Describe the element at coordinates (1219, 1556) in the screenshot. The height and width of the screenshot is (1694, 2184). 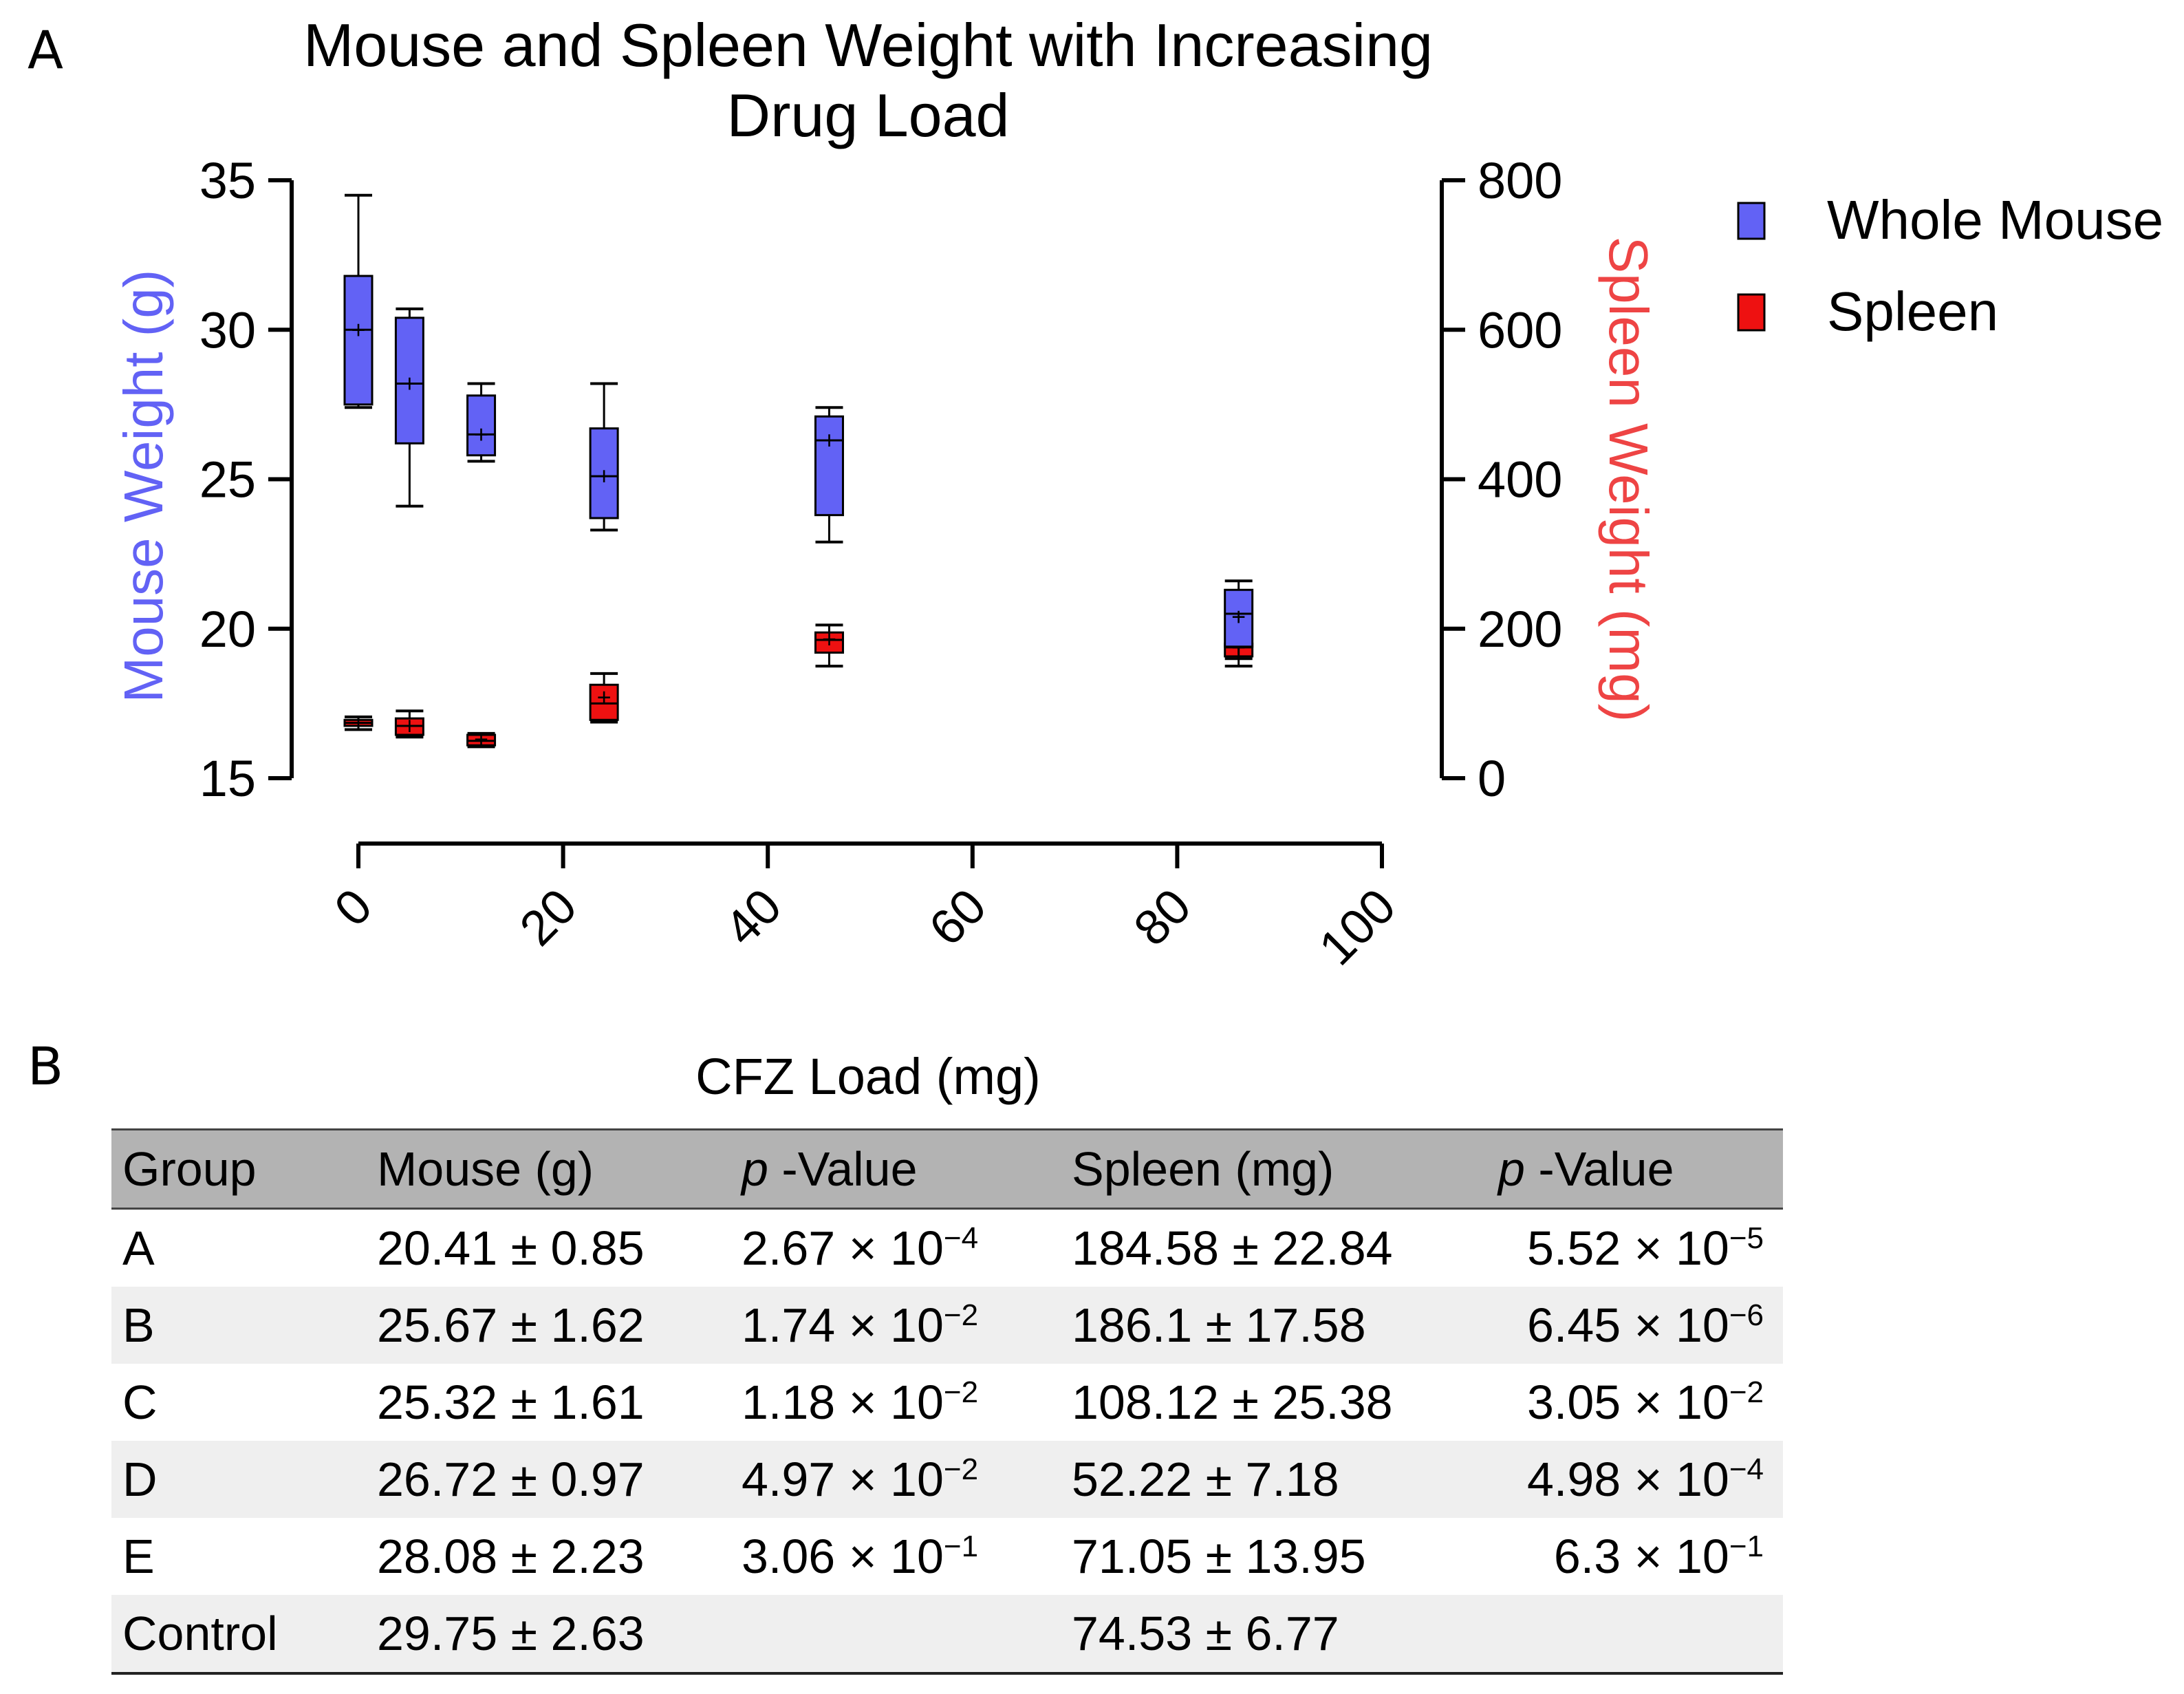
I see `cell-spleen: 71.05 ± 13.95` at that location.